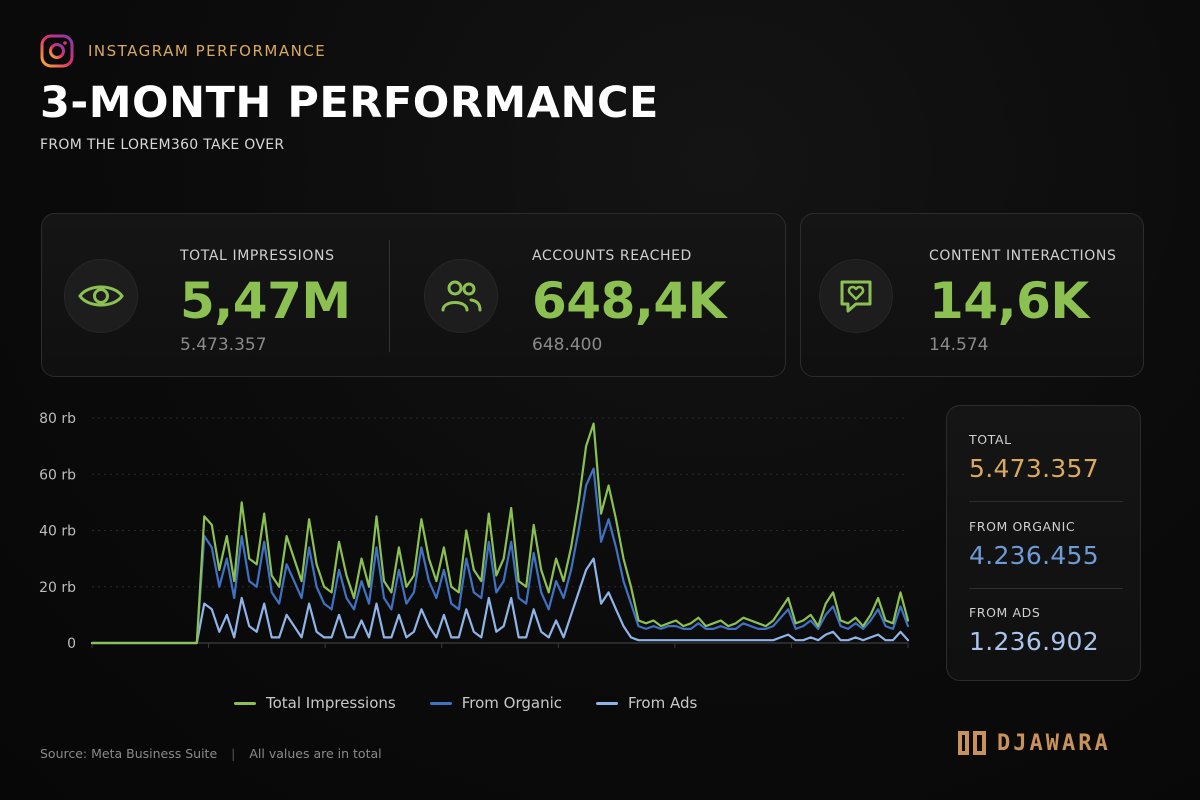  Describe the element at coordinates (1009, 301) in the screenshot. I see `kpi-value: 14,6K` at that location.